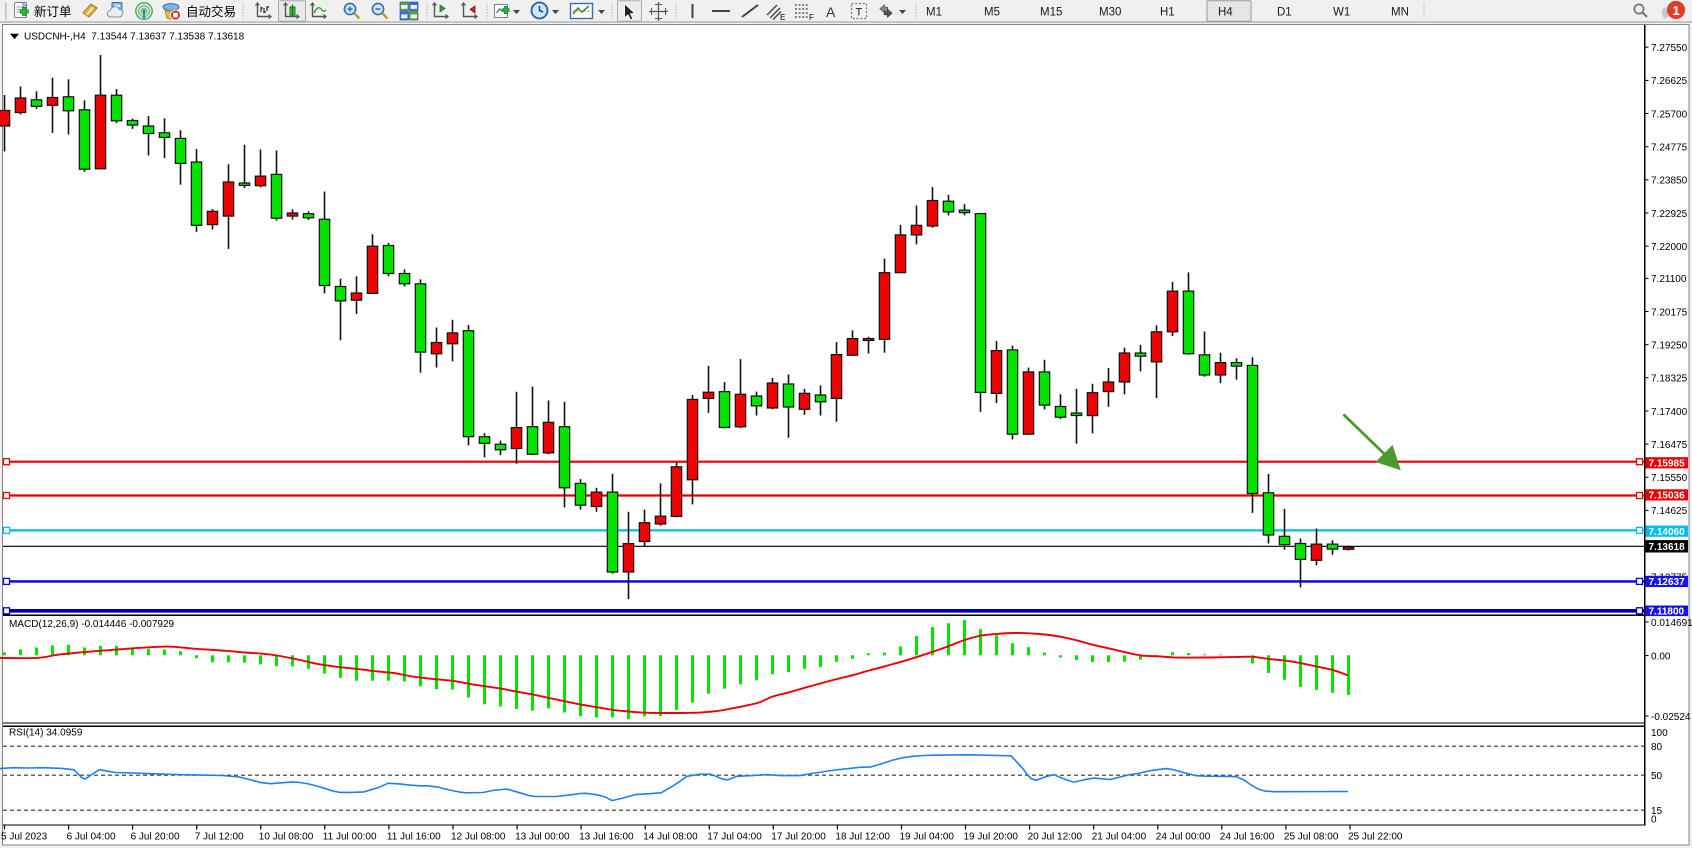 Image resolution: width=1692 pixels, height=848 pixels. What do you see at coordinates (1667, 496) in the screenshot?
I see `svg-text: 7.15036` at bounding box center [1667, 496].